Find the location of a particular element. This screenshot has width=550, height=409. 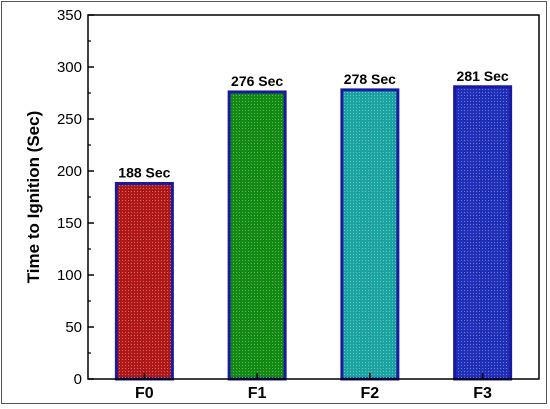

y-tick-label: 100 is located at coordinates (69, 275).